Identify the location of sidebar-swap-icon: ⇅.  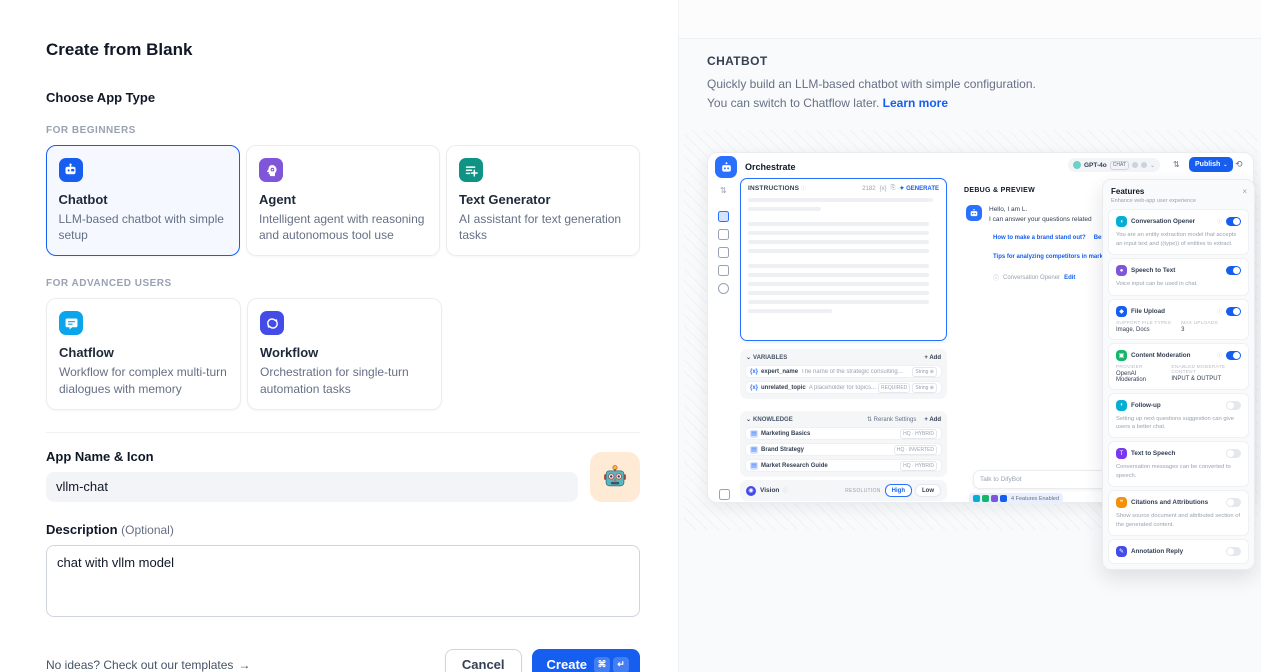
(723, 191).